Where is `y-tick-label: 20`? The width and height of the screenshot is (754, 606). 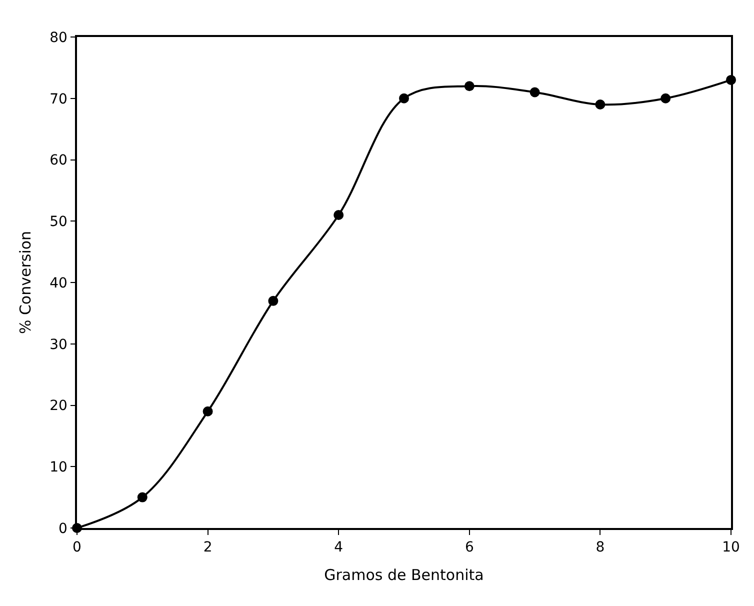
y-tick-label: 20 is located at coordinates (59, 406).